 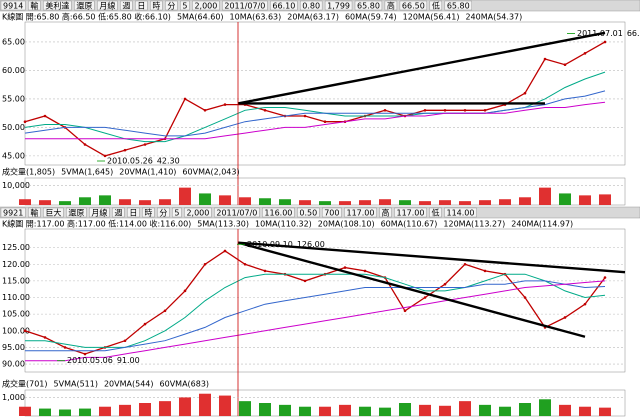 What do you see at coordinates (13, 6) in the screenshot?
I see `toolbar-item: 9914` at bounding box center [13, 6].